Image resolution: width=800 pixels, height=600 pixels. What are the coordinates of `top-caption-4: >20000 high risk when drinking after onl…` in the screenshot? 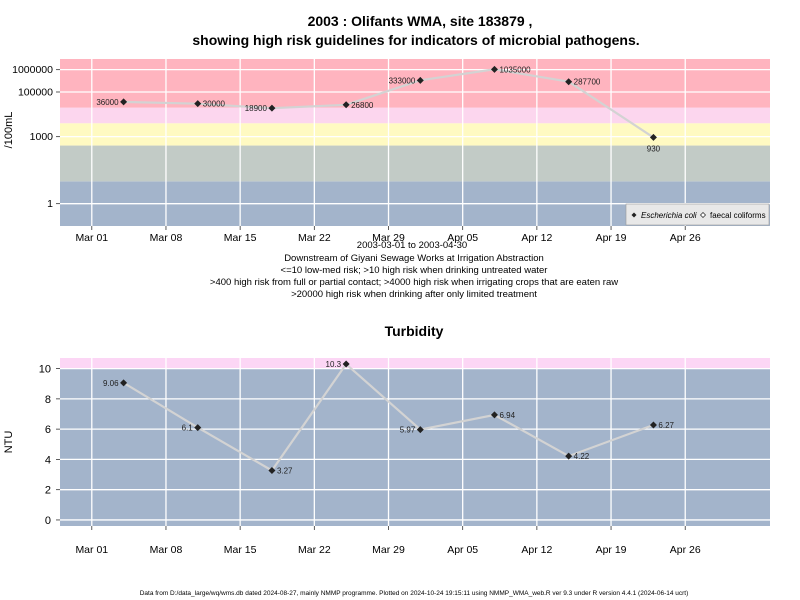 It's located at (414, 294).